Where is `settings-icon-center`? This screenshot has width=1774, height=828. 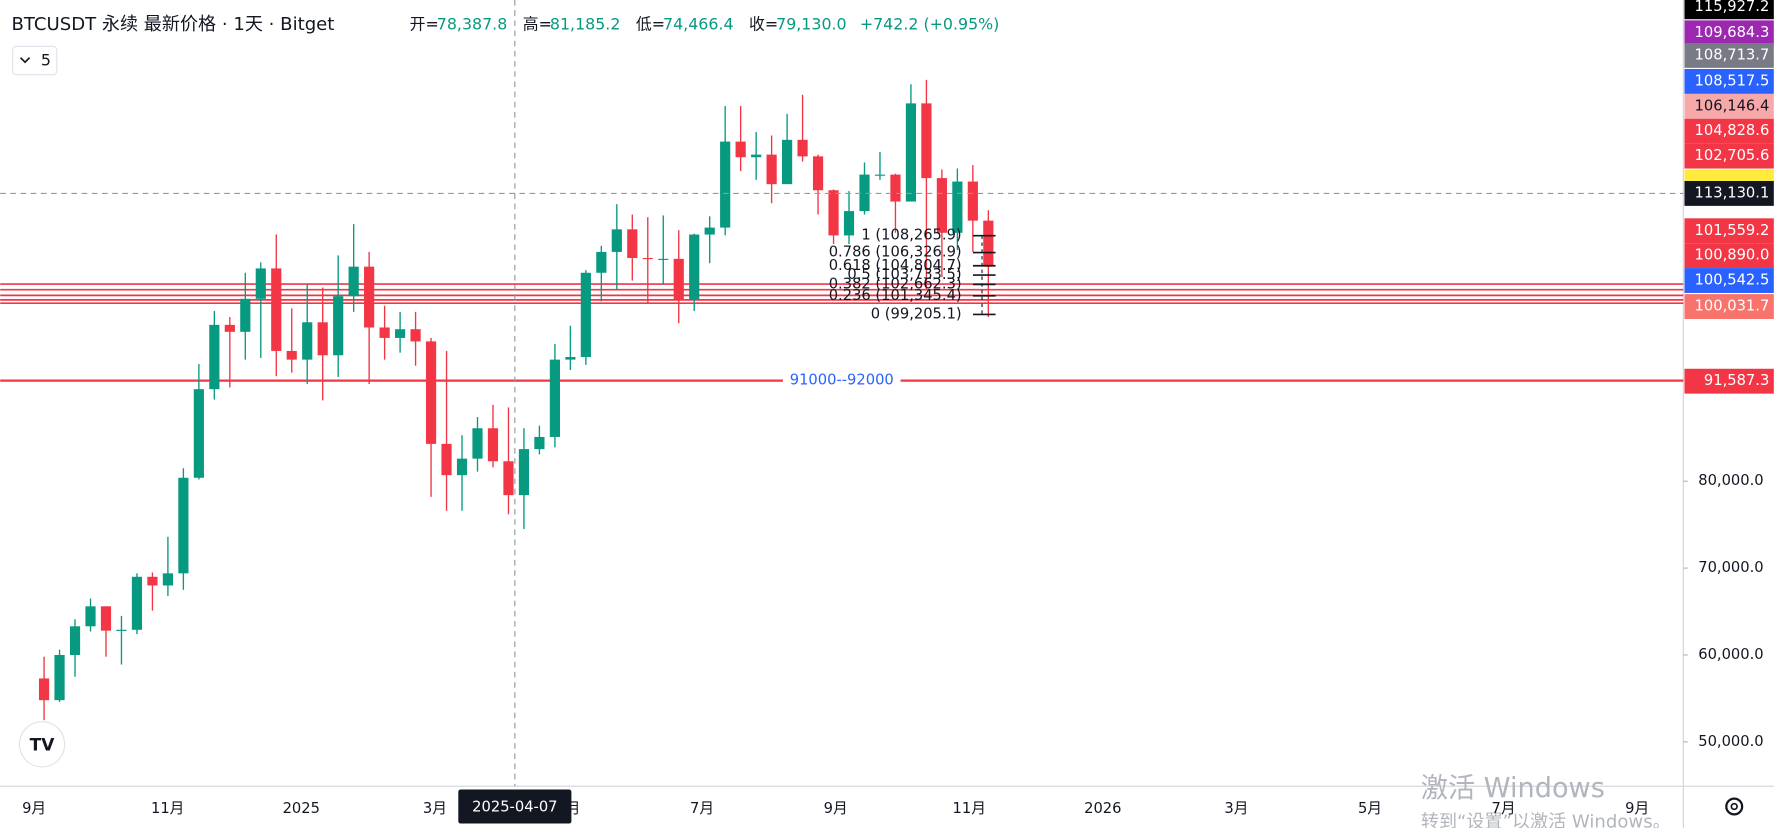 settings-icon-center is located at coordinates (1734, 806).